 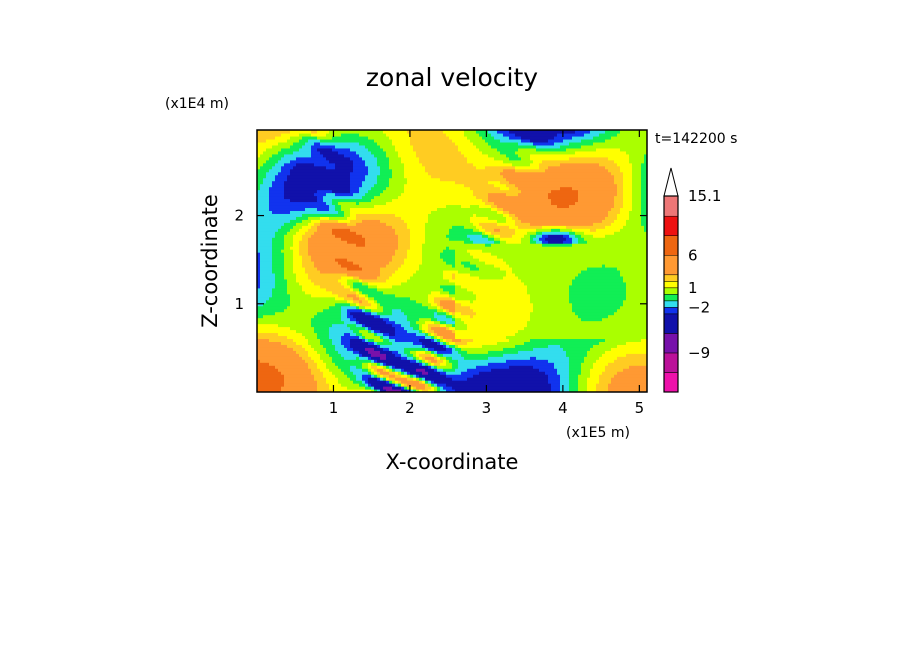 What do you see at coordinates (452, 77) in the screenshot?
I see `chart-title: zonal velocity` at bounding box center [452, 77].